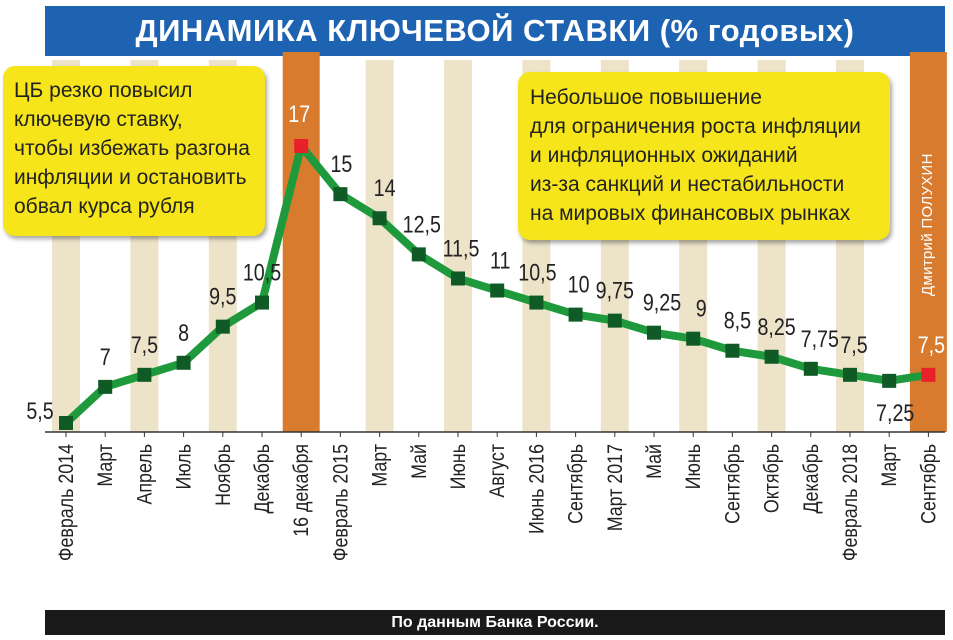  Describe the element at coordinates (67, 502) in the screenshot. I see `category-label: Февраль 2014` at that location.